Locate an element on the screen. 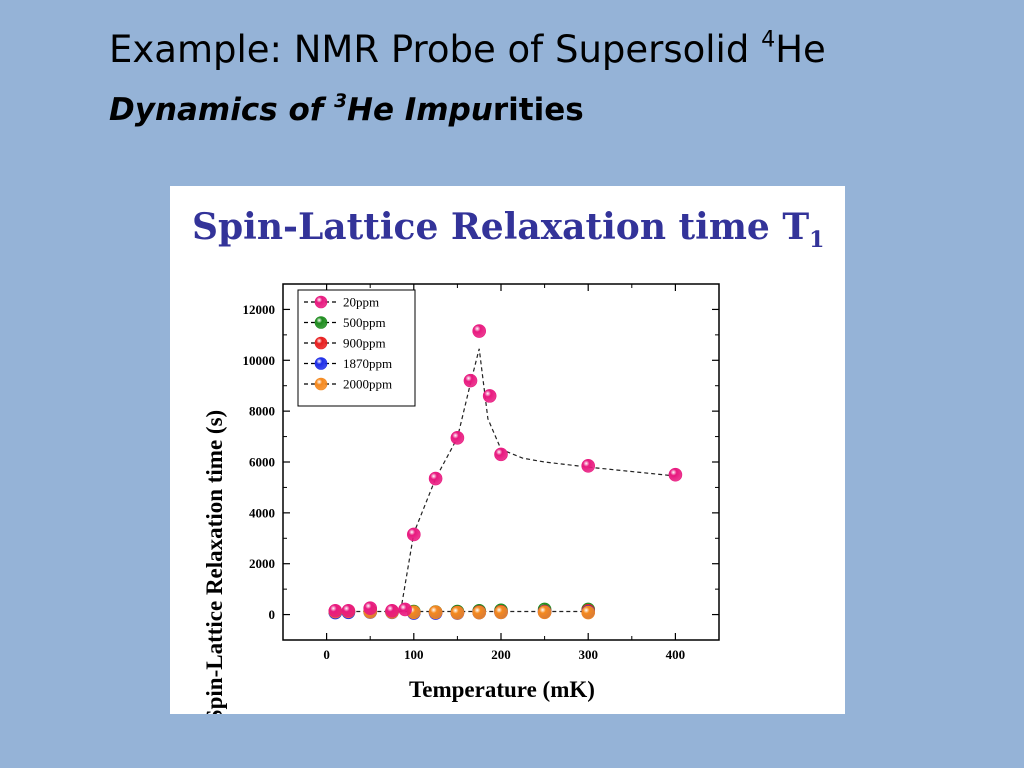 The height and width of the screenshot is (768, 1024). legend-label: 1870ppm is located at coordinates (367, 363).